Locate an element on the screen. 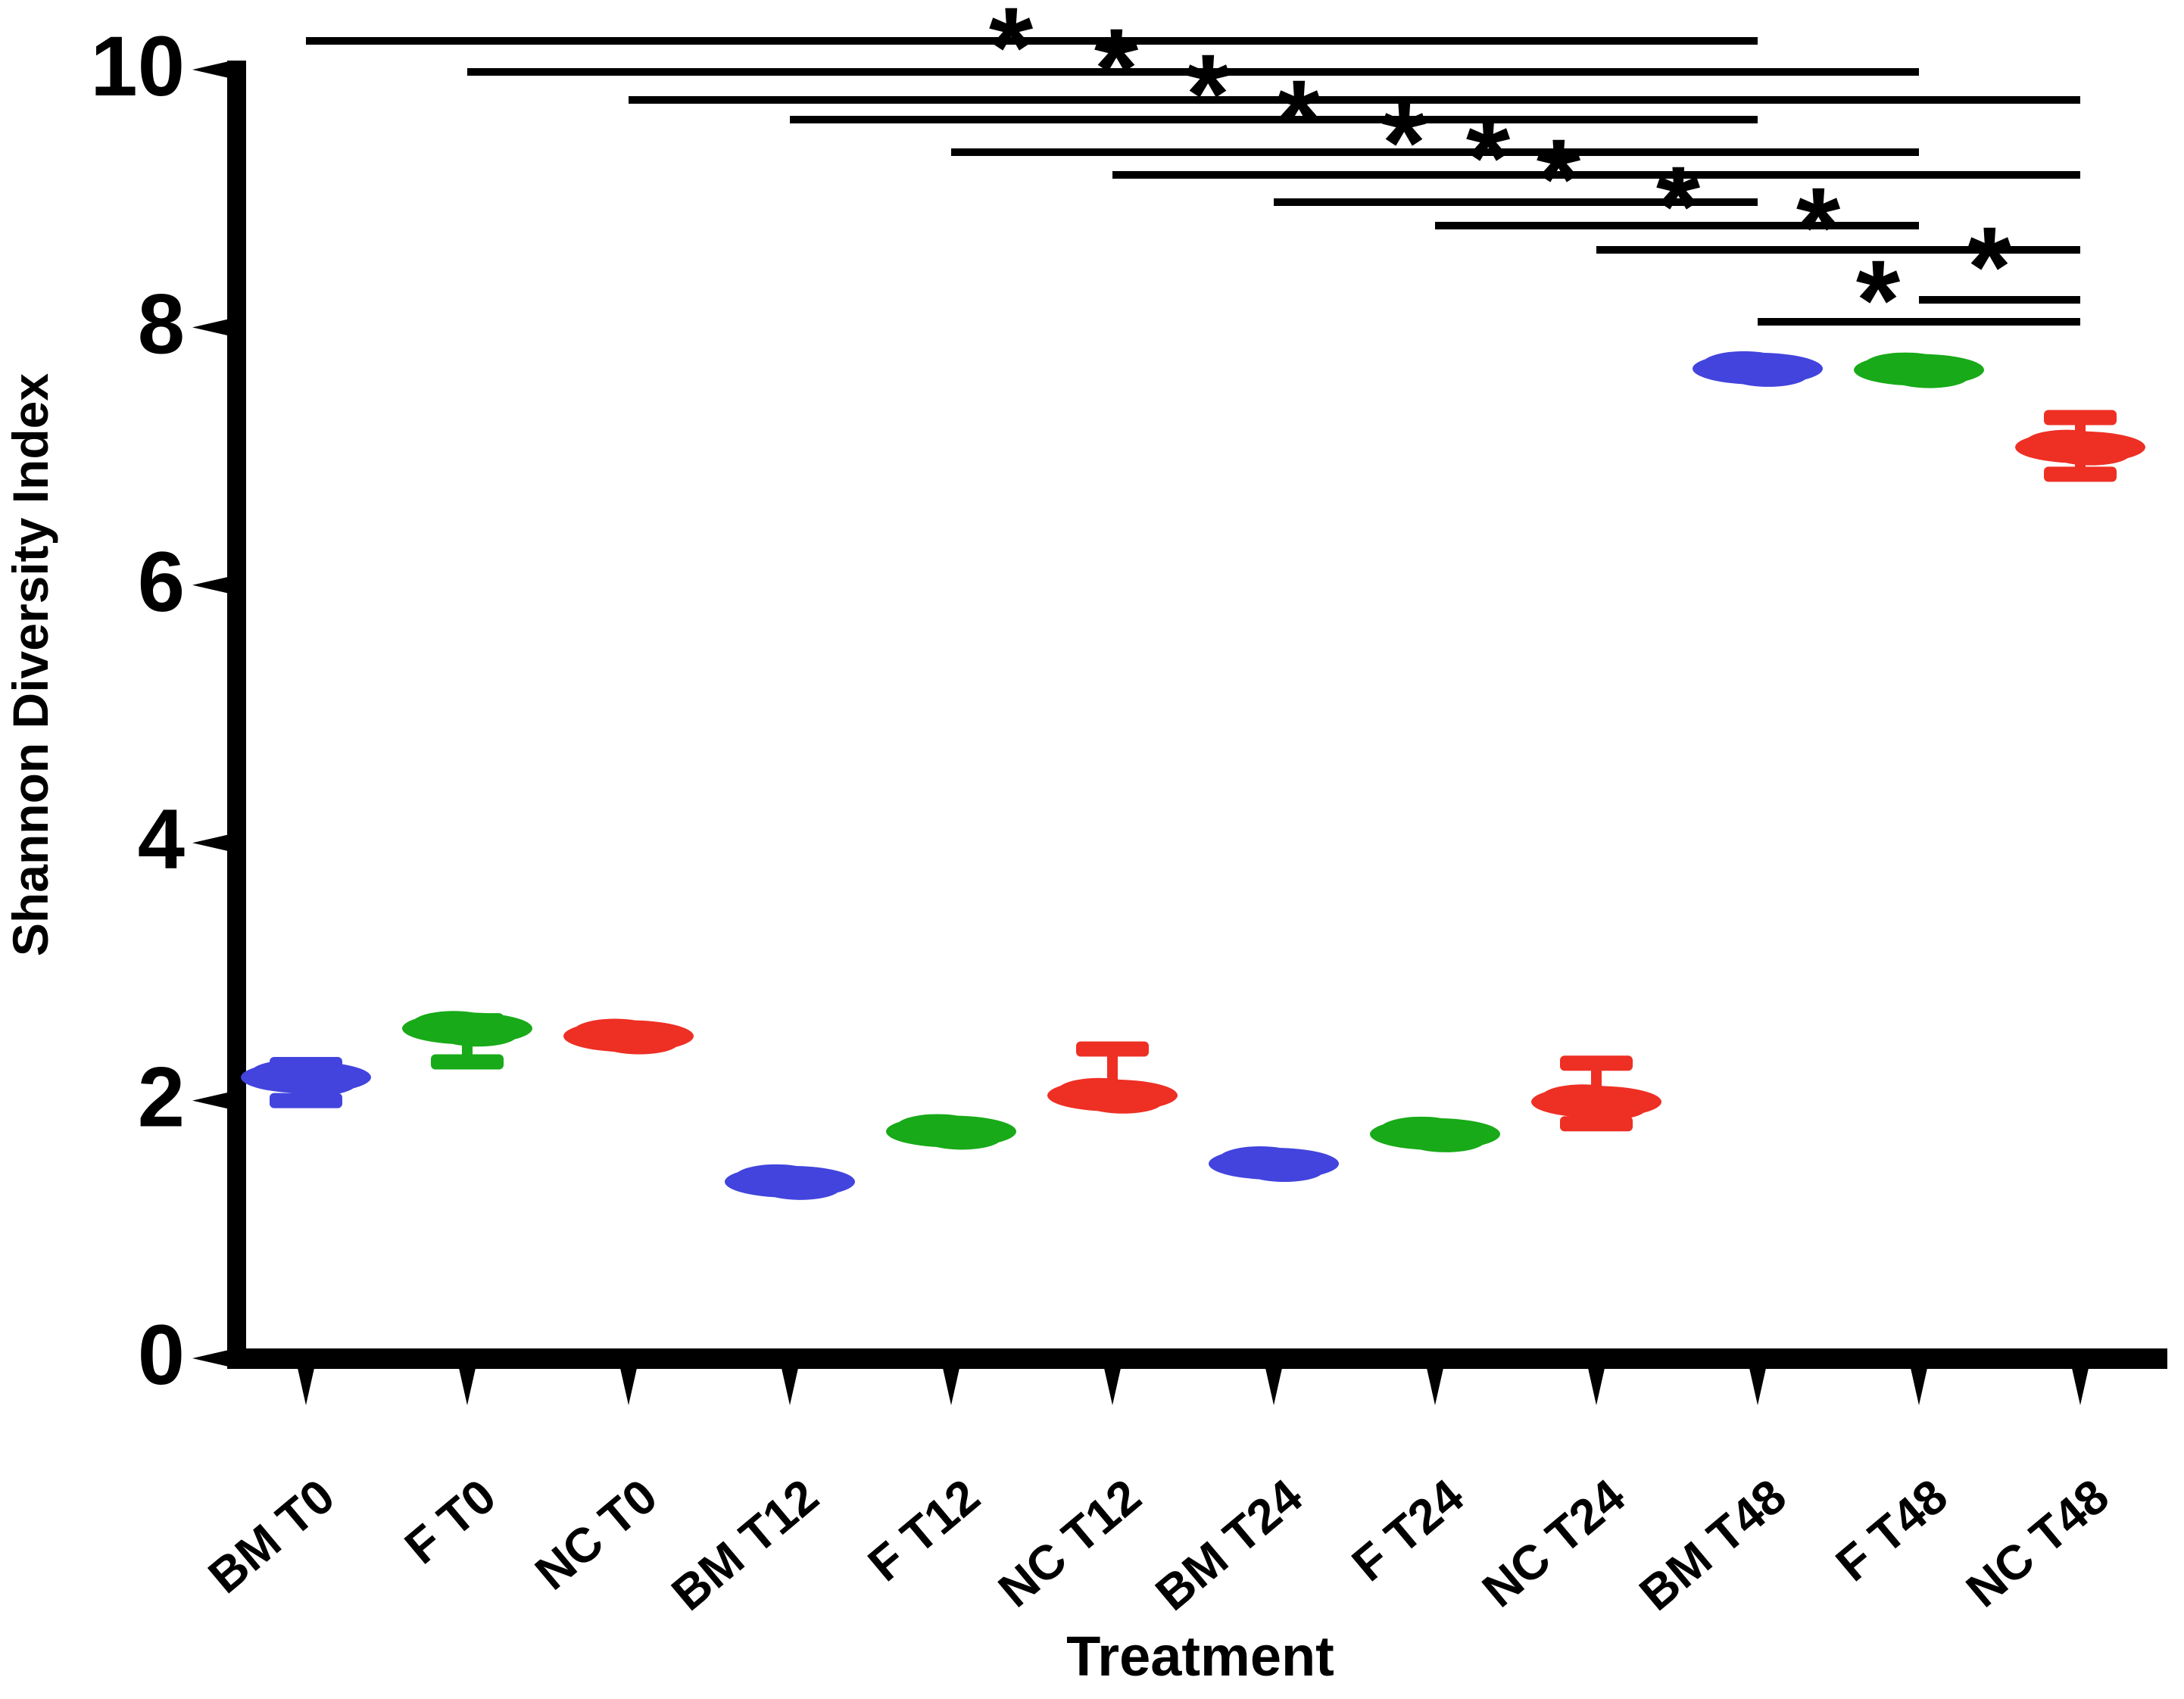 The height and width of the screenshot is (1699, 2184). x-tick-label: BM T24 is located at coordinates (1228, 1544).